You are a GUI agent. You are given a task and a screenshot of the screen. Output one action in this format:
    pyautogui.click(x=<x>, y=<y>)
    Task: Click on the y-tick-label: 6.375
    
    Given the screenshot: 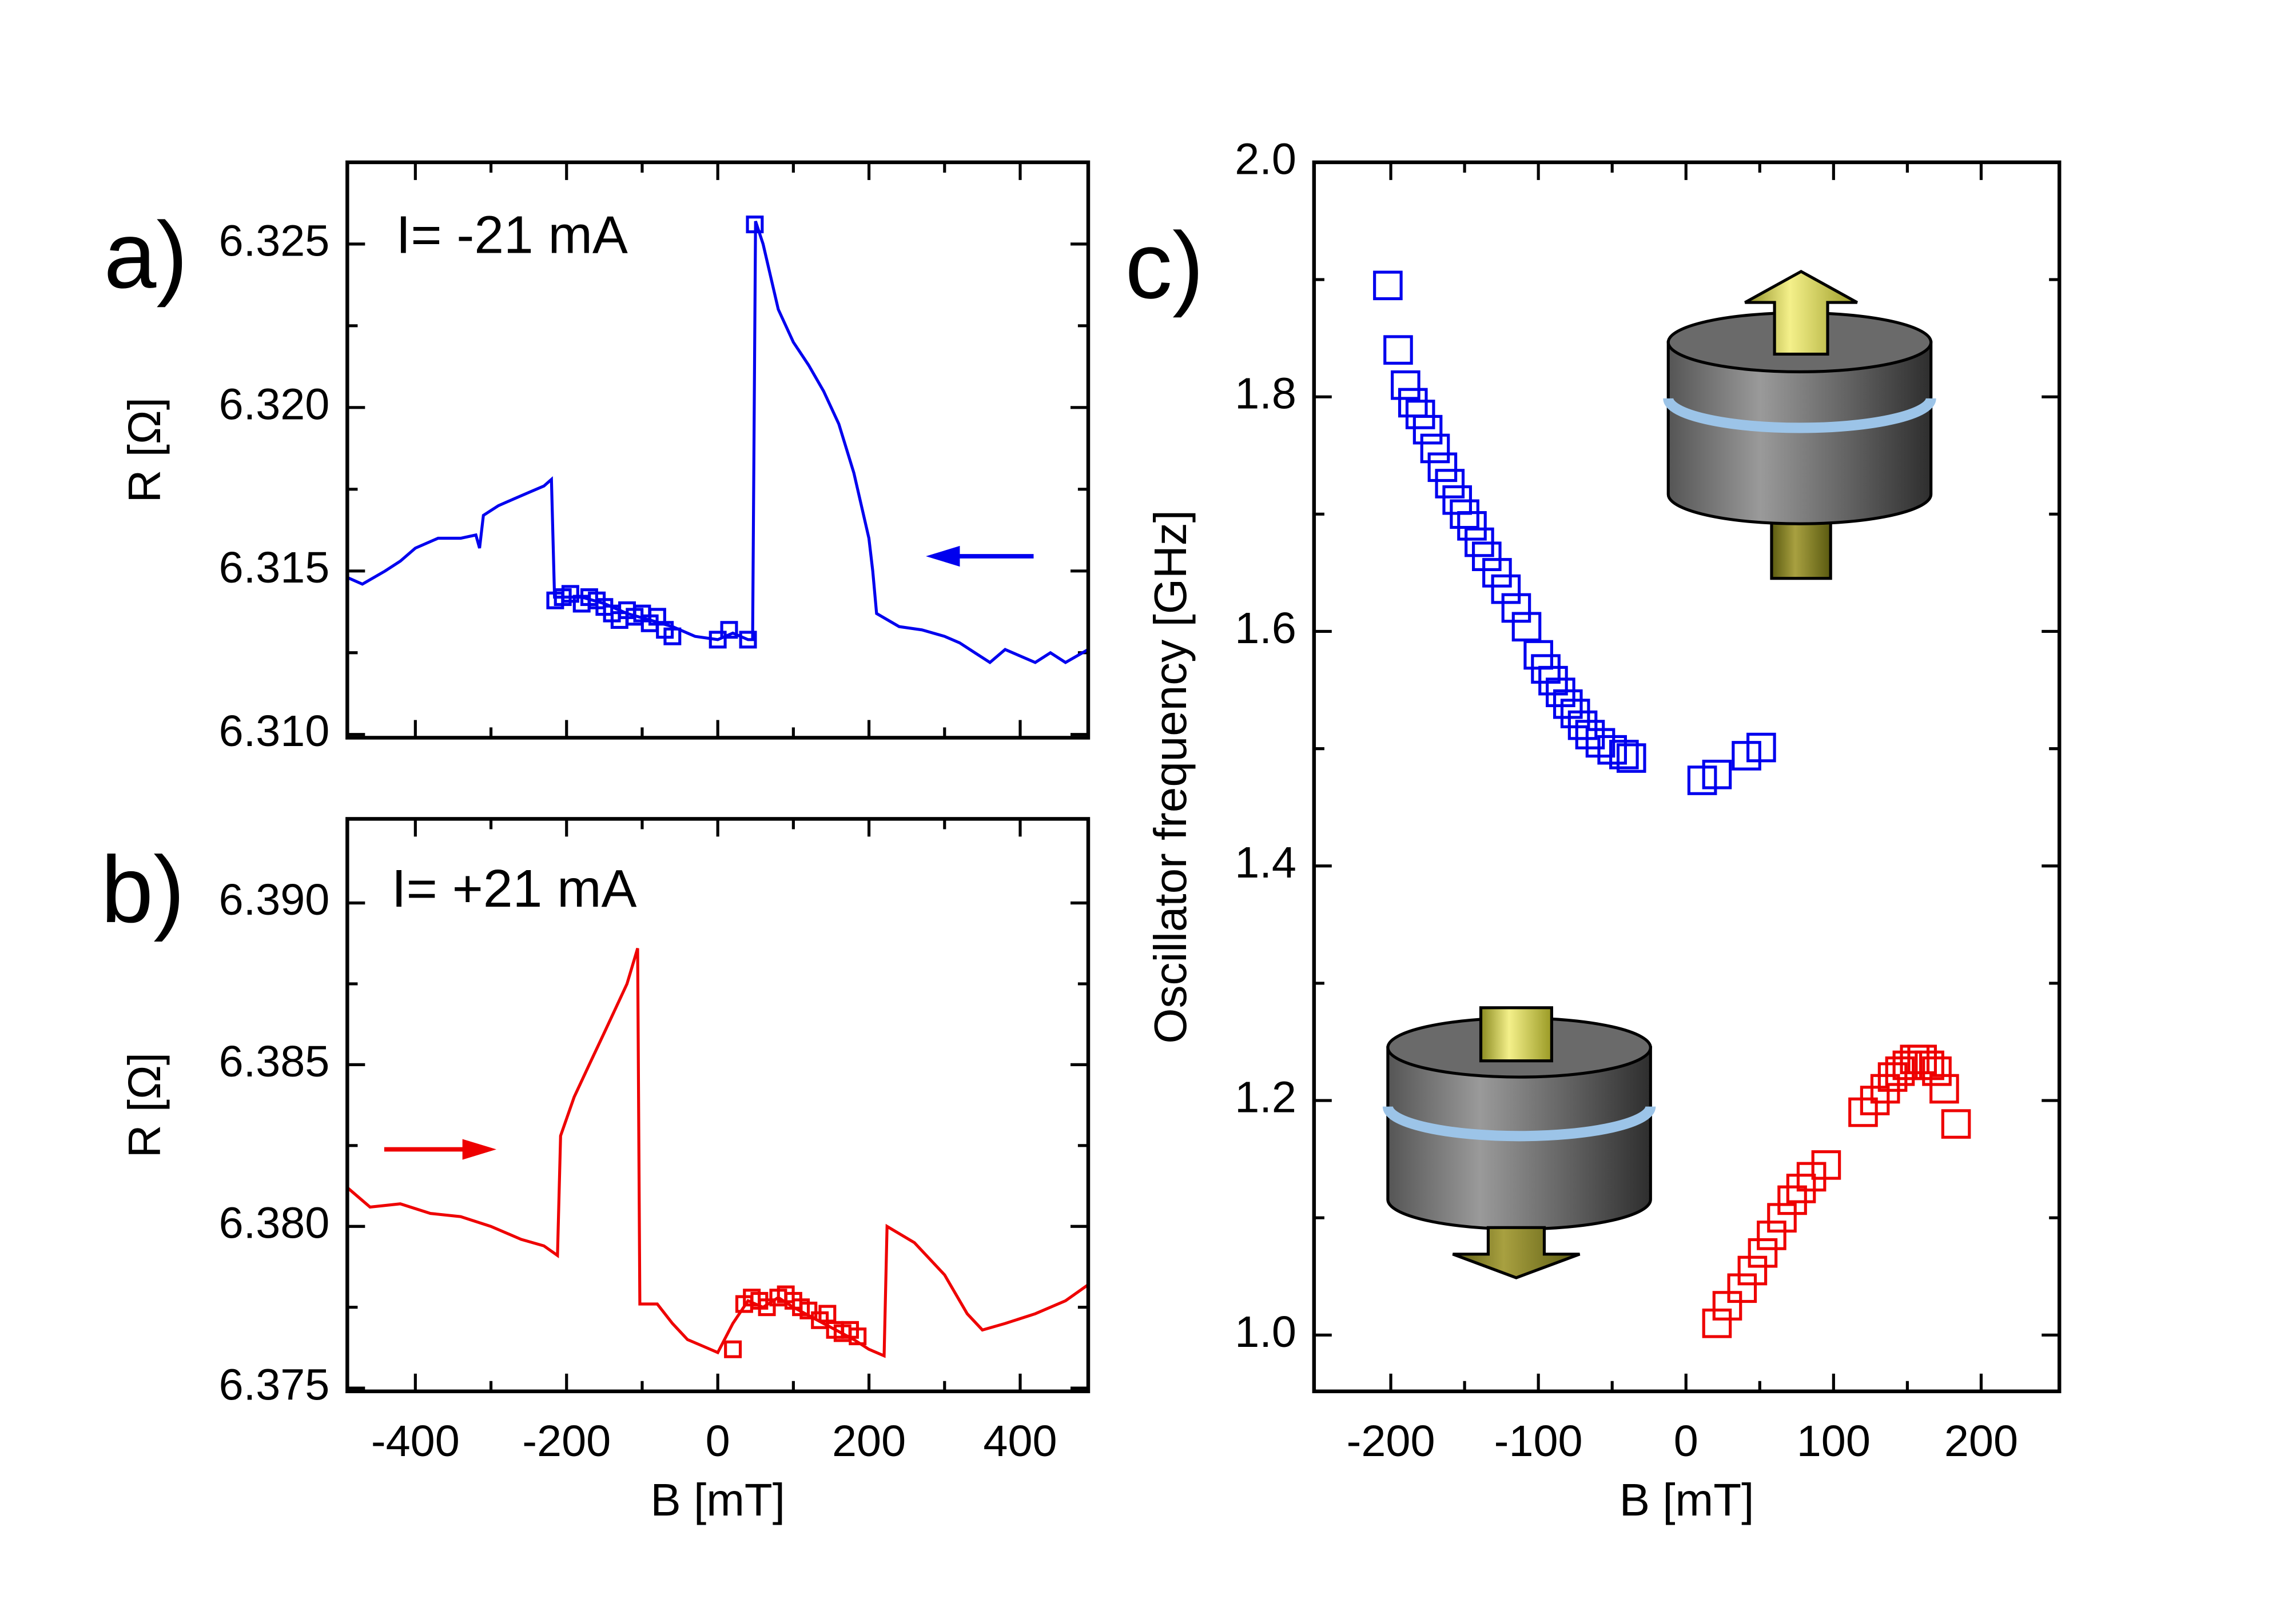 What is the action you would take?
    pyautogui.click(x=274, y=1386)
    